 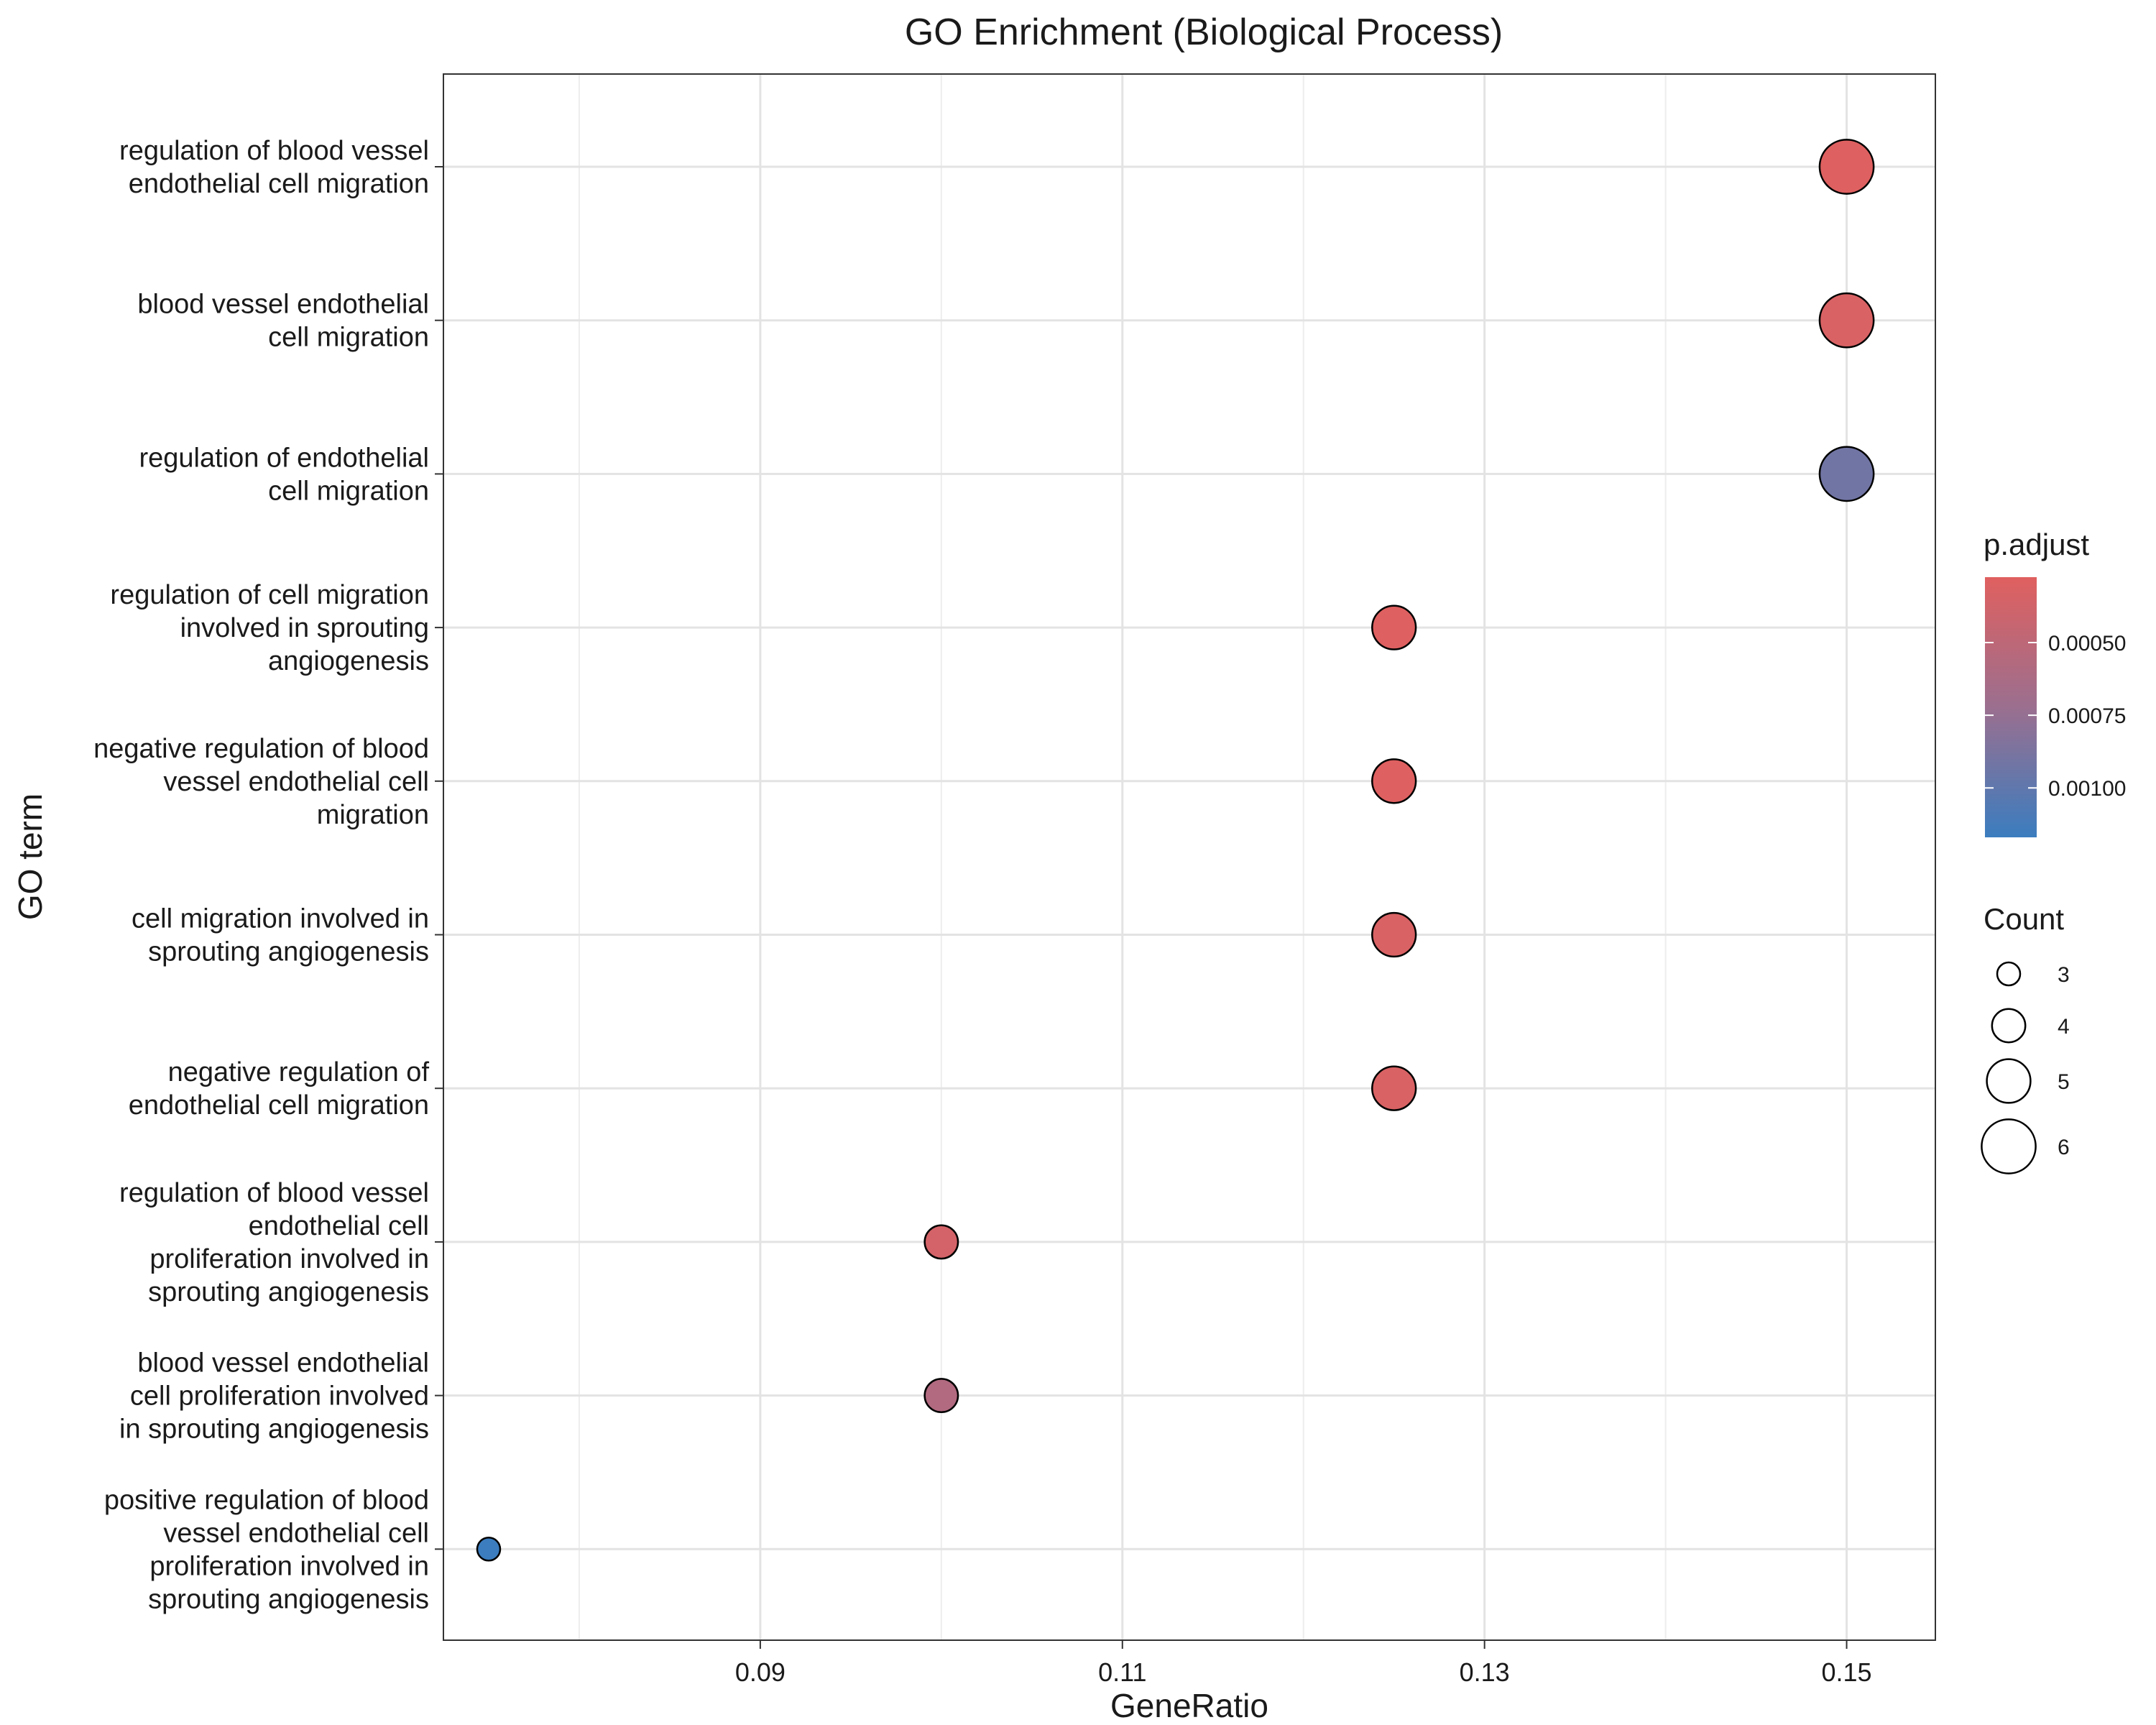 What do you see at coordinates (284, 458) in the screenshot?
I see `y-tick-label-line: regulation of endothelial` at bounding box center [284, 458].